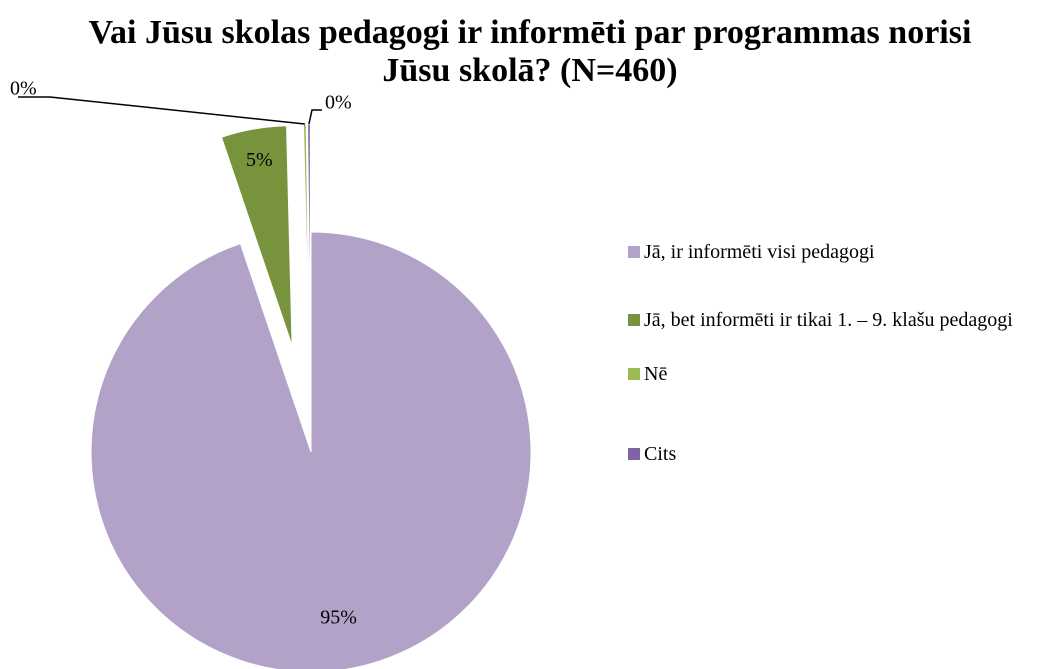 The image size is (1058, 669). What do you see at coordinates (660, 454) in the screenshot?
I see `legend-label: Cits` at bounding box center [660, 454].